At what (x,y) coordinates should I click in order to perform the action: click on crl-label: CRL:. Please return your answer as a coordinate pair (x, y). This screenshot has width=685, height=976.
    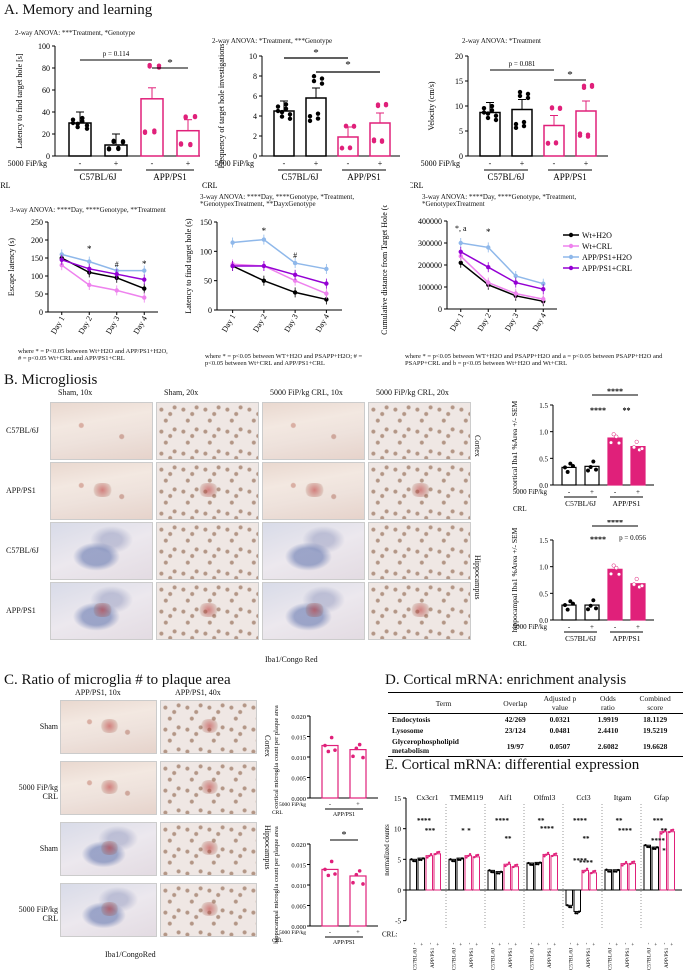
    Looking at the image, I should click on (390, 935).